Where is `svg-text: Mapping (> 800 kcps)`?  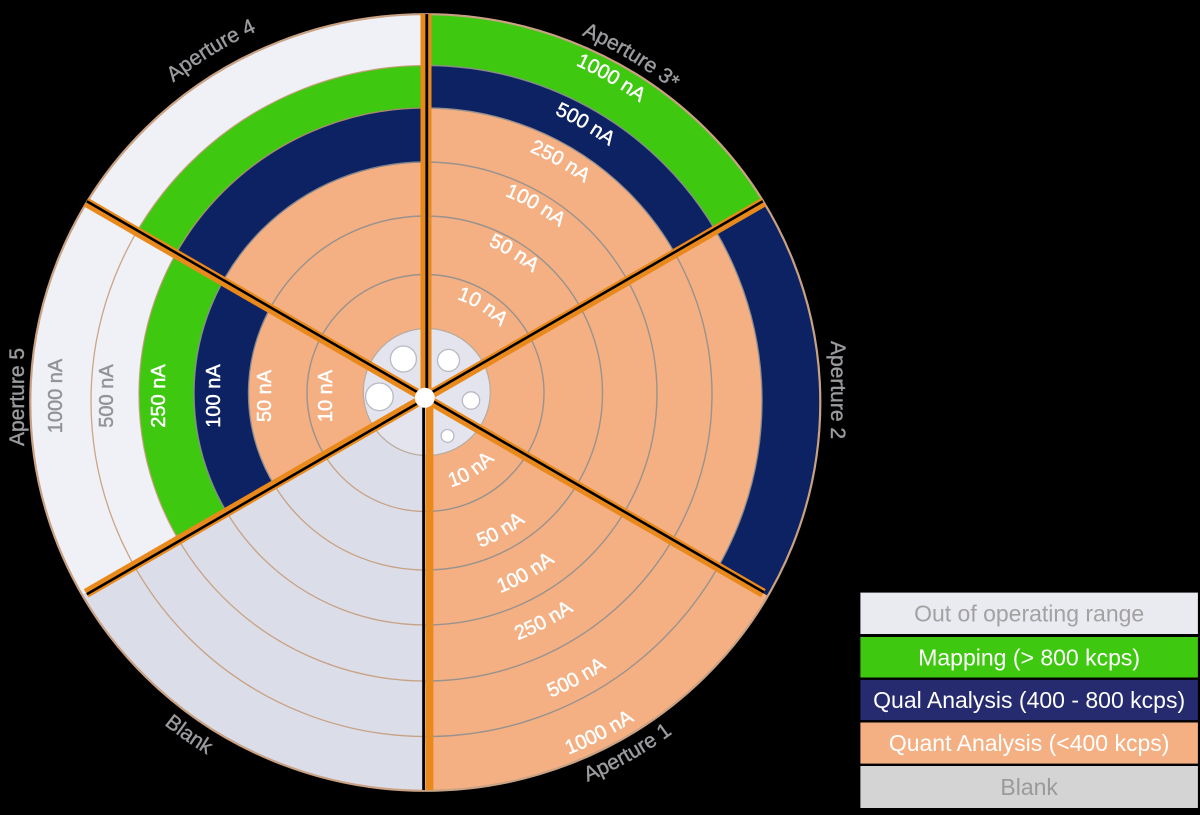
svg-text: Mapping (> 800 kcps) is located at coordinates (1029, 657).